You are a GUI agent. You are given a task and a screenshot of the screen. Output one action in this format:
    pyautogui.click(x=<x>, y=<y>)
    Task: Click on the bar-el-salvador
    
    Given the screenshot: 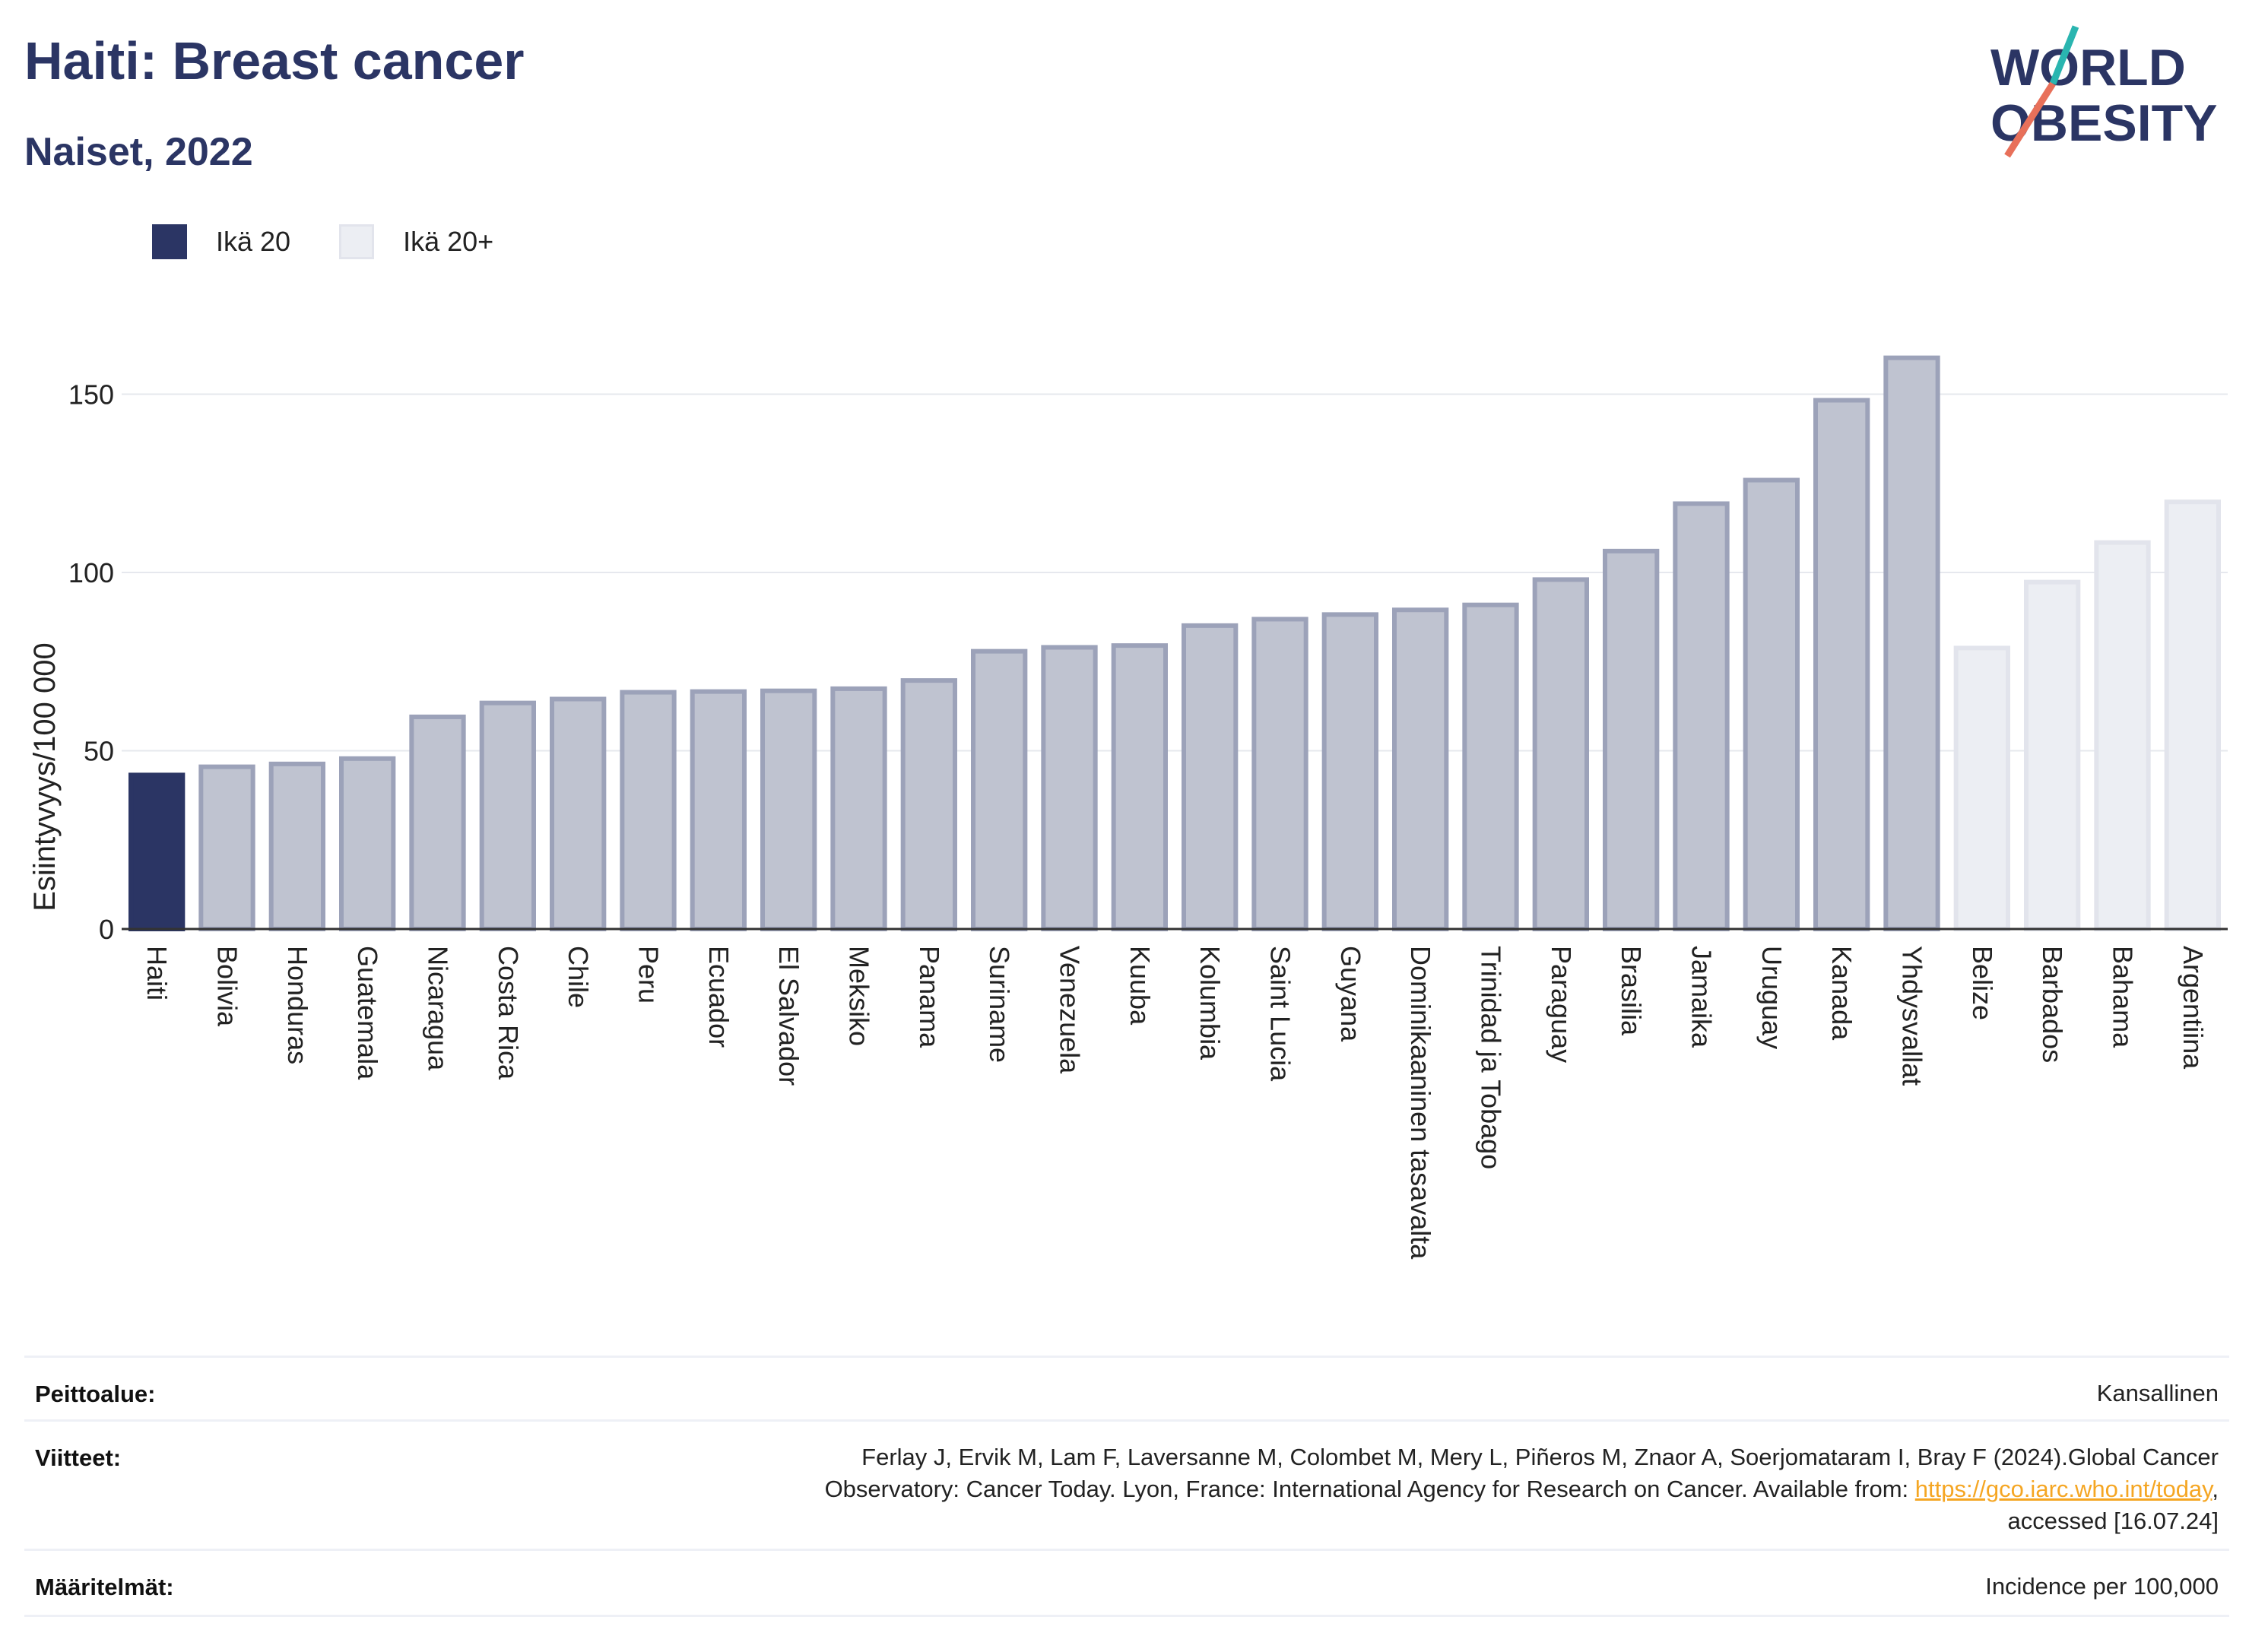 What is the action you would take?
    pyautogui.click(x=788, y=809)
    